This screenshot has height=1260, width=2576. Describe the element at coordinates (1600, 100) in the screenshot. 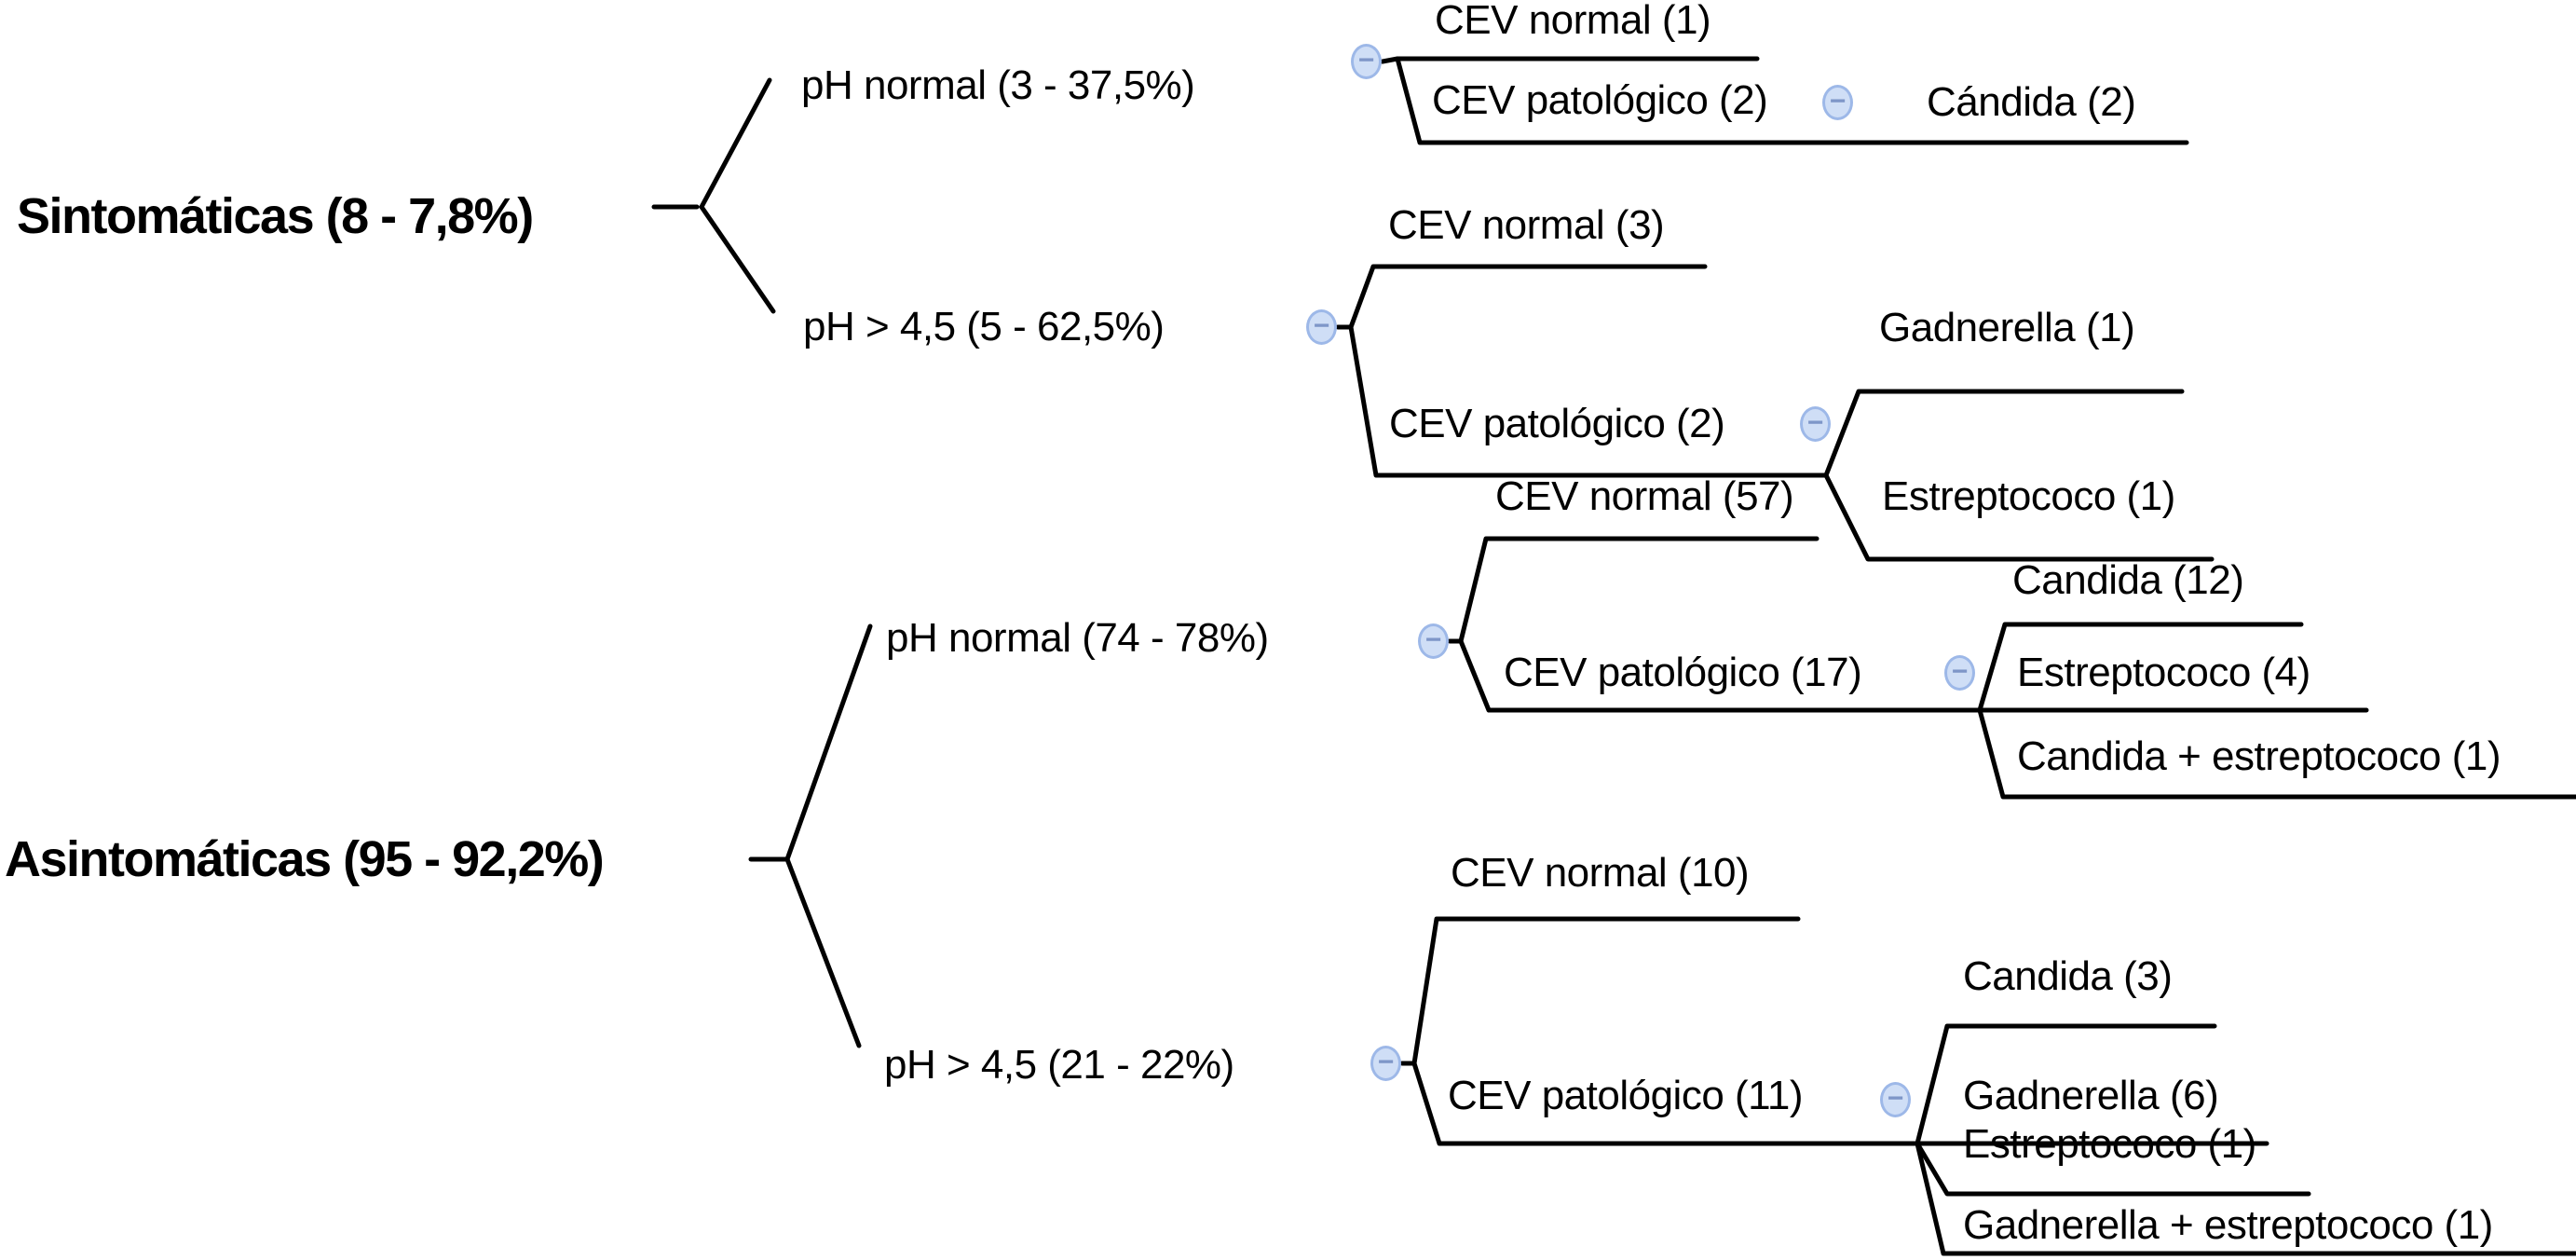

I see `node-label-cev-patologico-2a: CEV patológico (2)` at that location.